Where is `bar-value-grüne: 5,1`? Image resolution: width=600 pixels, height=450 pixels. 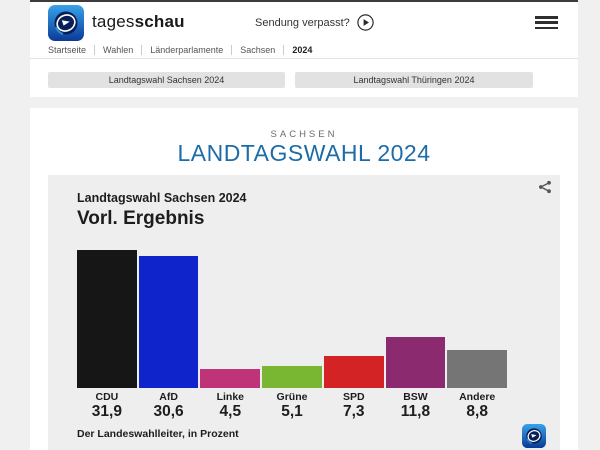
bar-value-grüne: 5,1 is located at coordinates (292, 411).